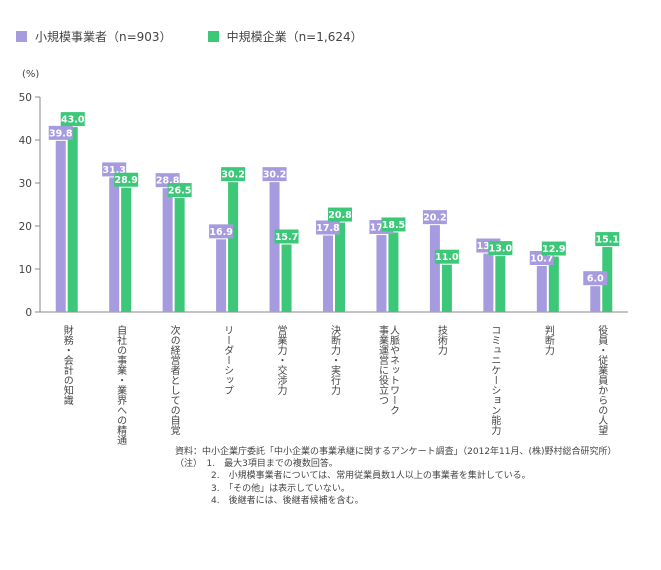 Image resolution: width=661 pixels, height=570 pixels. What do you see at coordinates (67, 365) in the screenshot?
I see `category-label: 財務・会計の知識` at bounding box center [67, 365].